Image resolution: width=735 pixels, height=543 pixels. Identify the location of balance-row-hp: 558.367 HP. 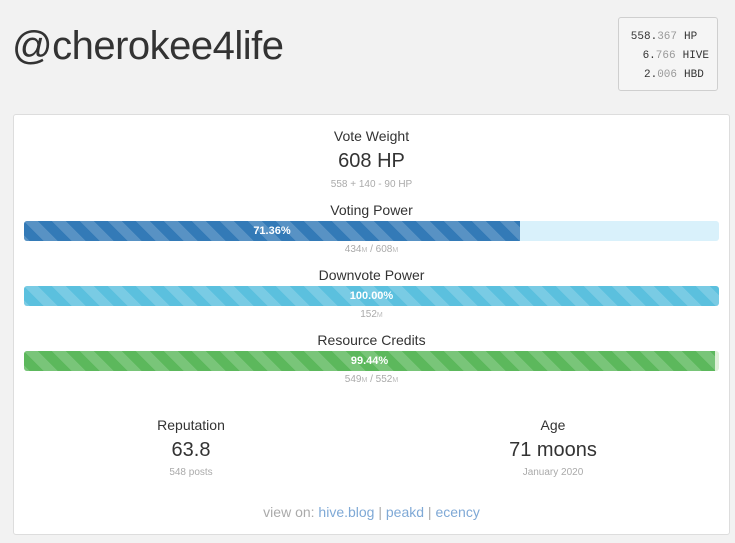
(668, 37).